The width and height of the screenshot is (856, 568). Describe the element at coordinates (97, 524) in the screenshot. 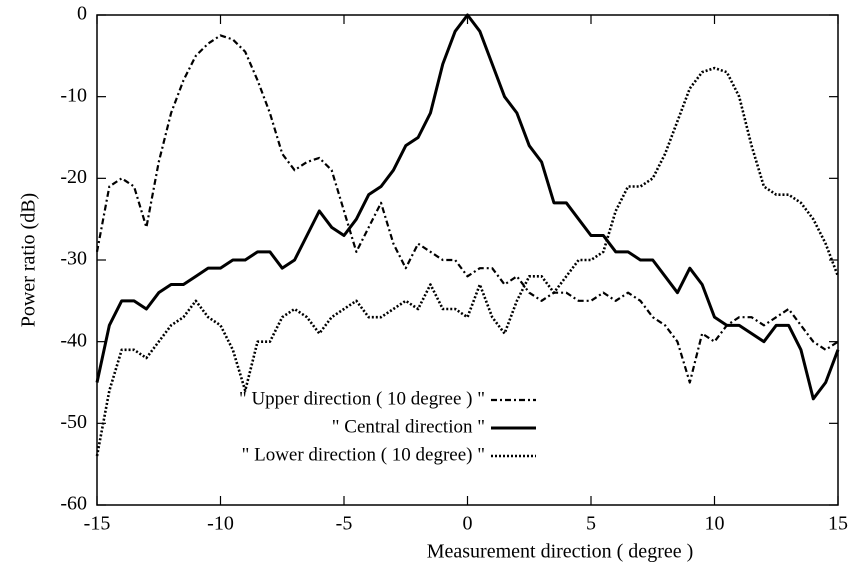

I see `x-tick-label: -15` at that location.